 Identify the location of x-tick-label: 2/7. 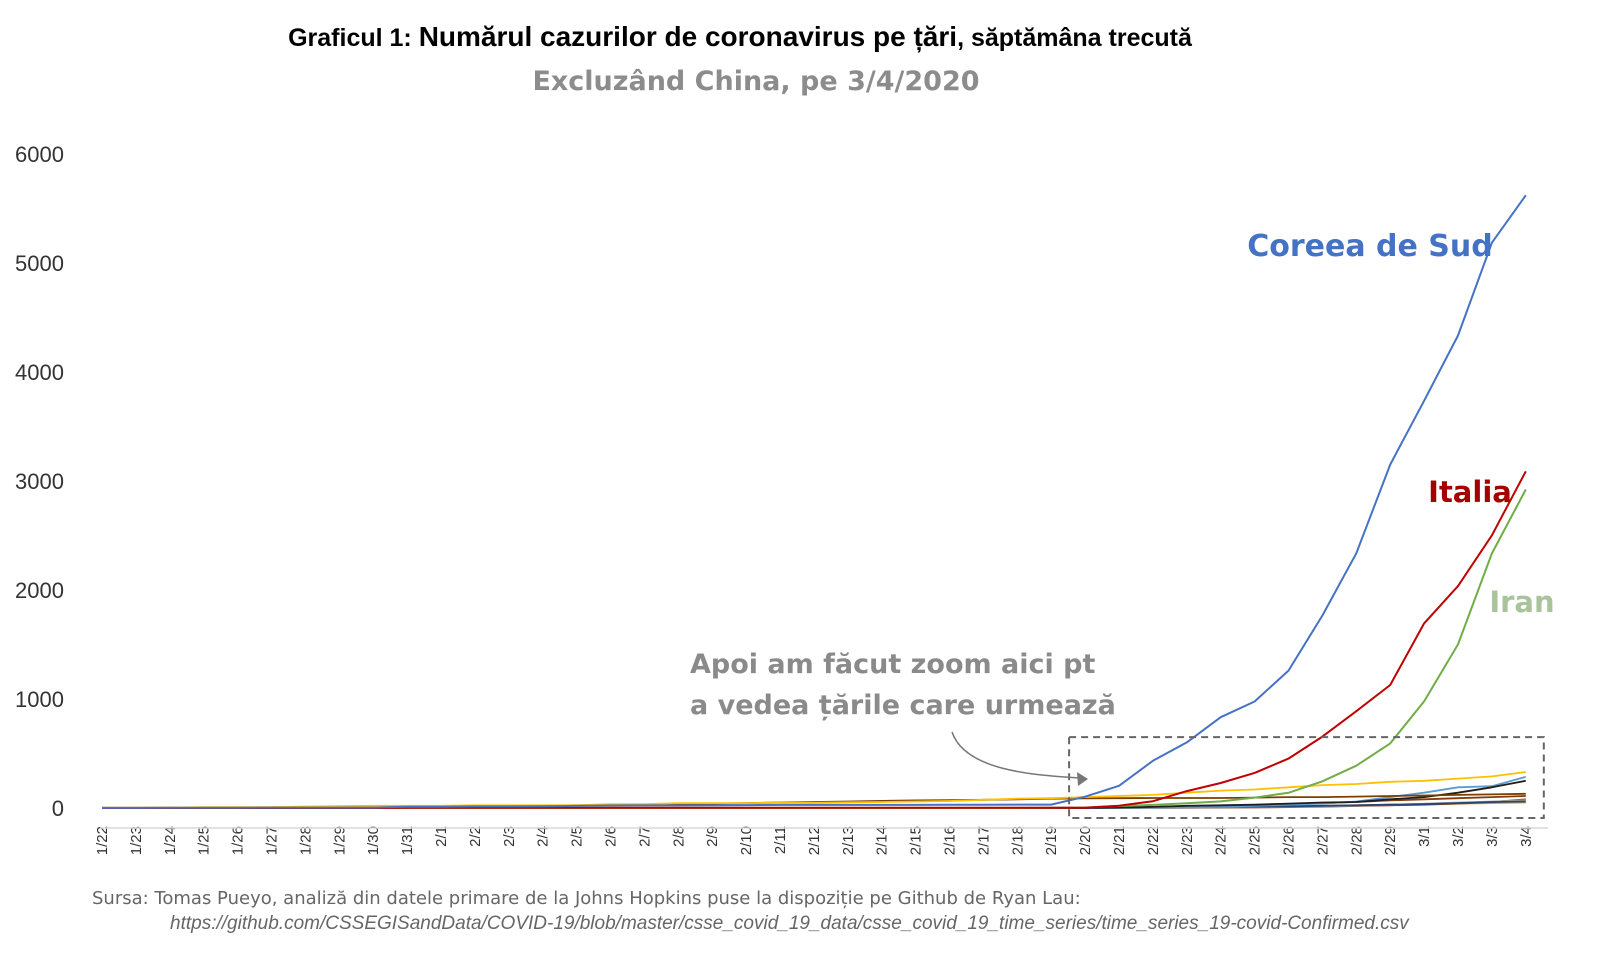
(644, 836).